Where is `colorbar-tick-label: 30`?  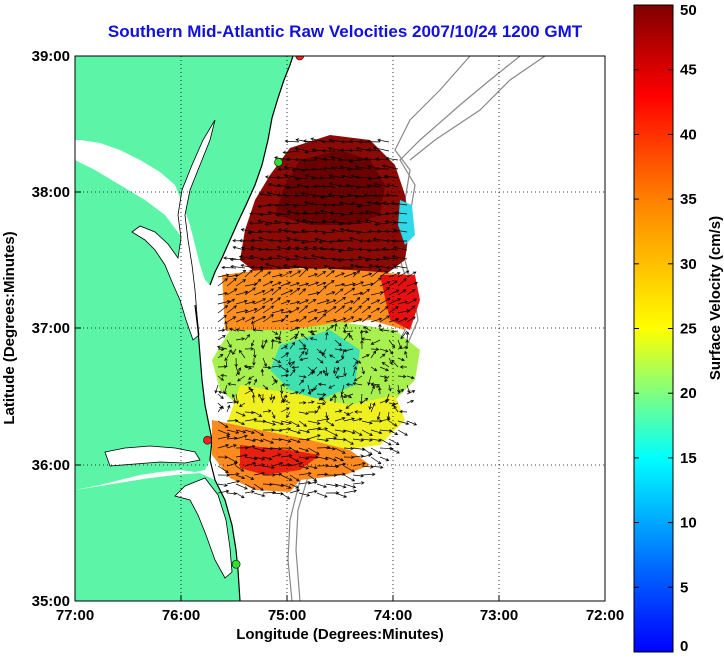 colorbar-tick-label: 30 is located at coordinates (688, 264).